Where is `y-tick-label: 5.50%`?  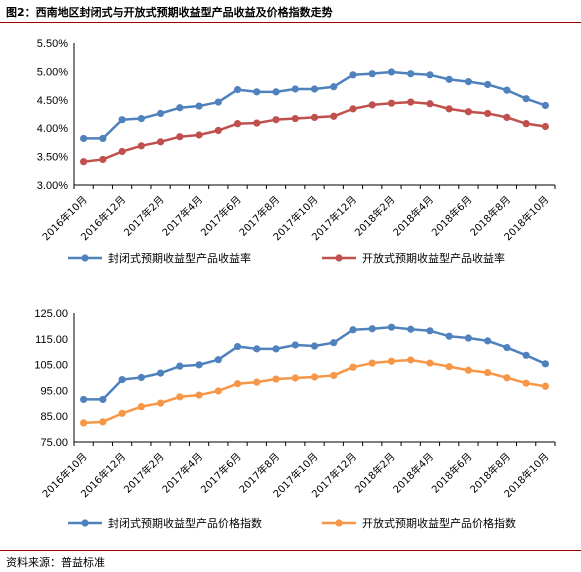
y-tick-label: 5.50% is located at coordinates (52, 44).